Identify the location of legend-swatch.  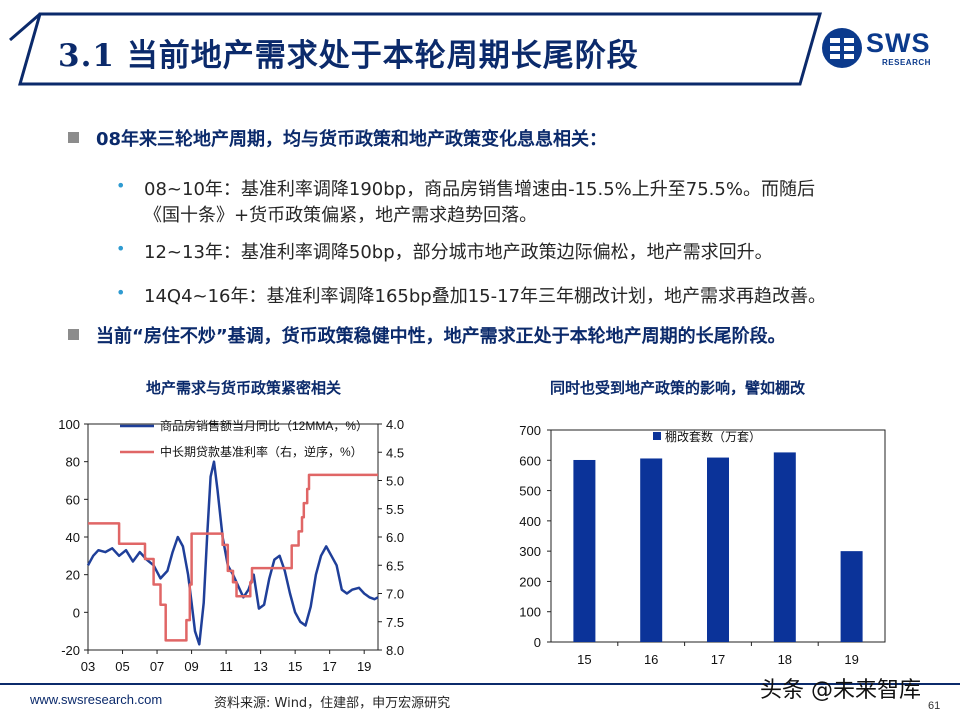
(657, 436).